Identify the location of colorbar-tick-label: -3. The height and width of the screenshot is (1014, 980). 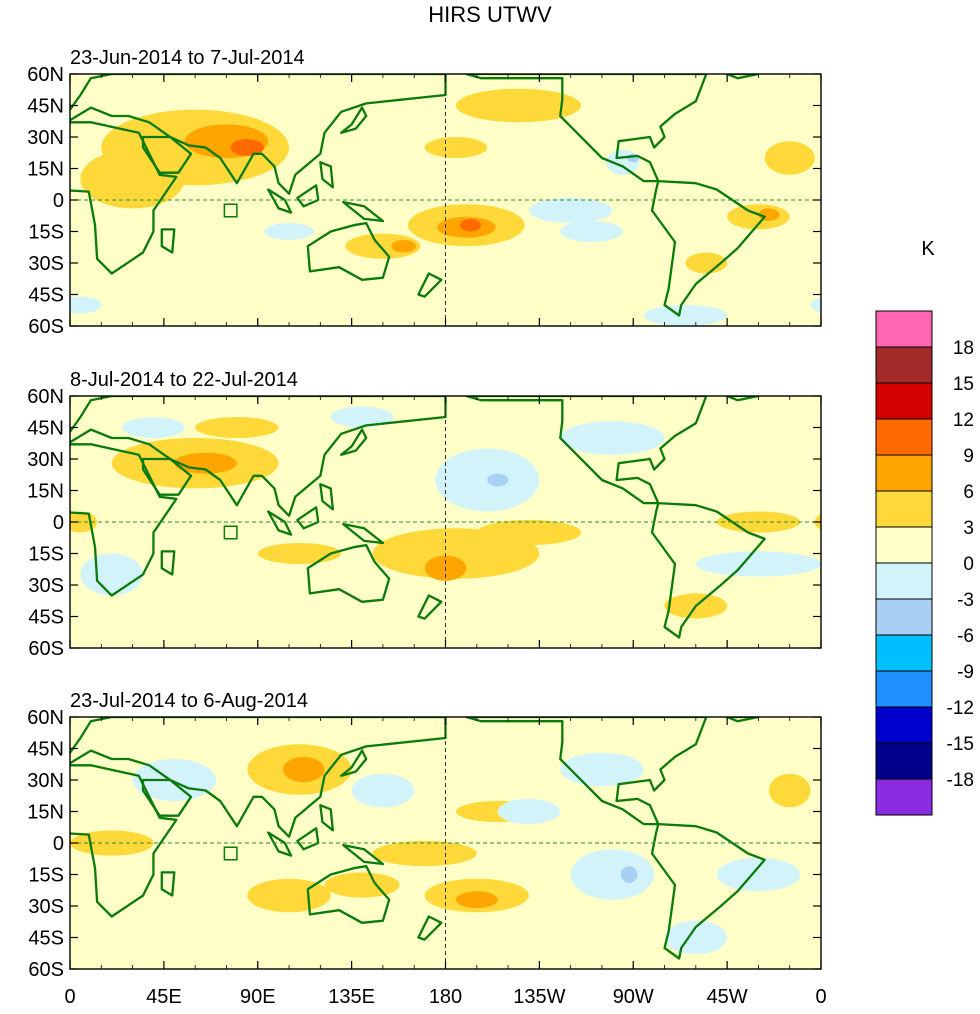
(965, 600).